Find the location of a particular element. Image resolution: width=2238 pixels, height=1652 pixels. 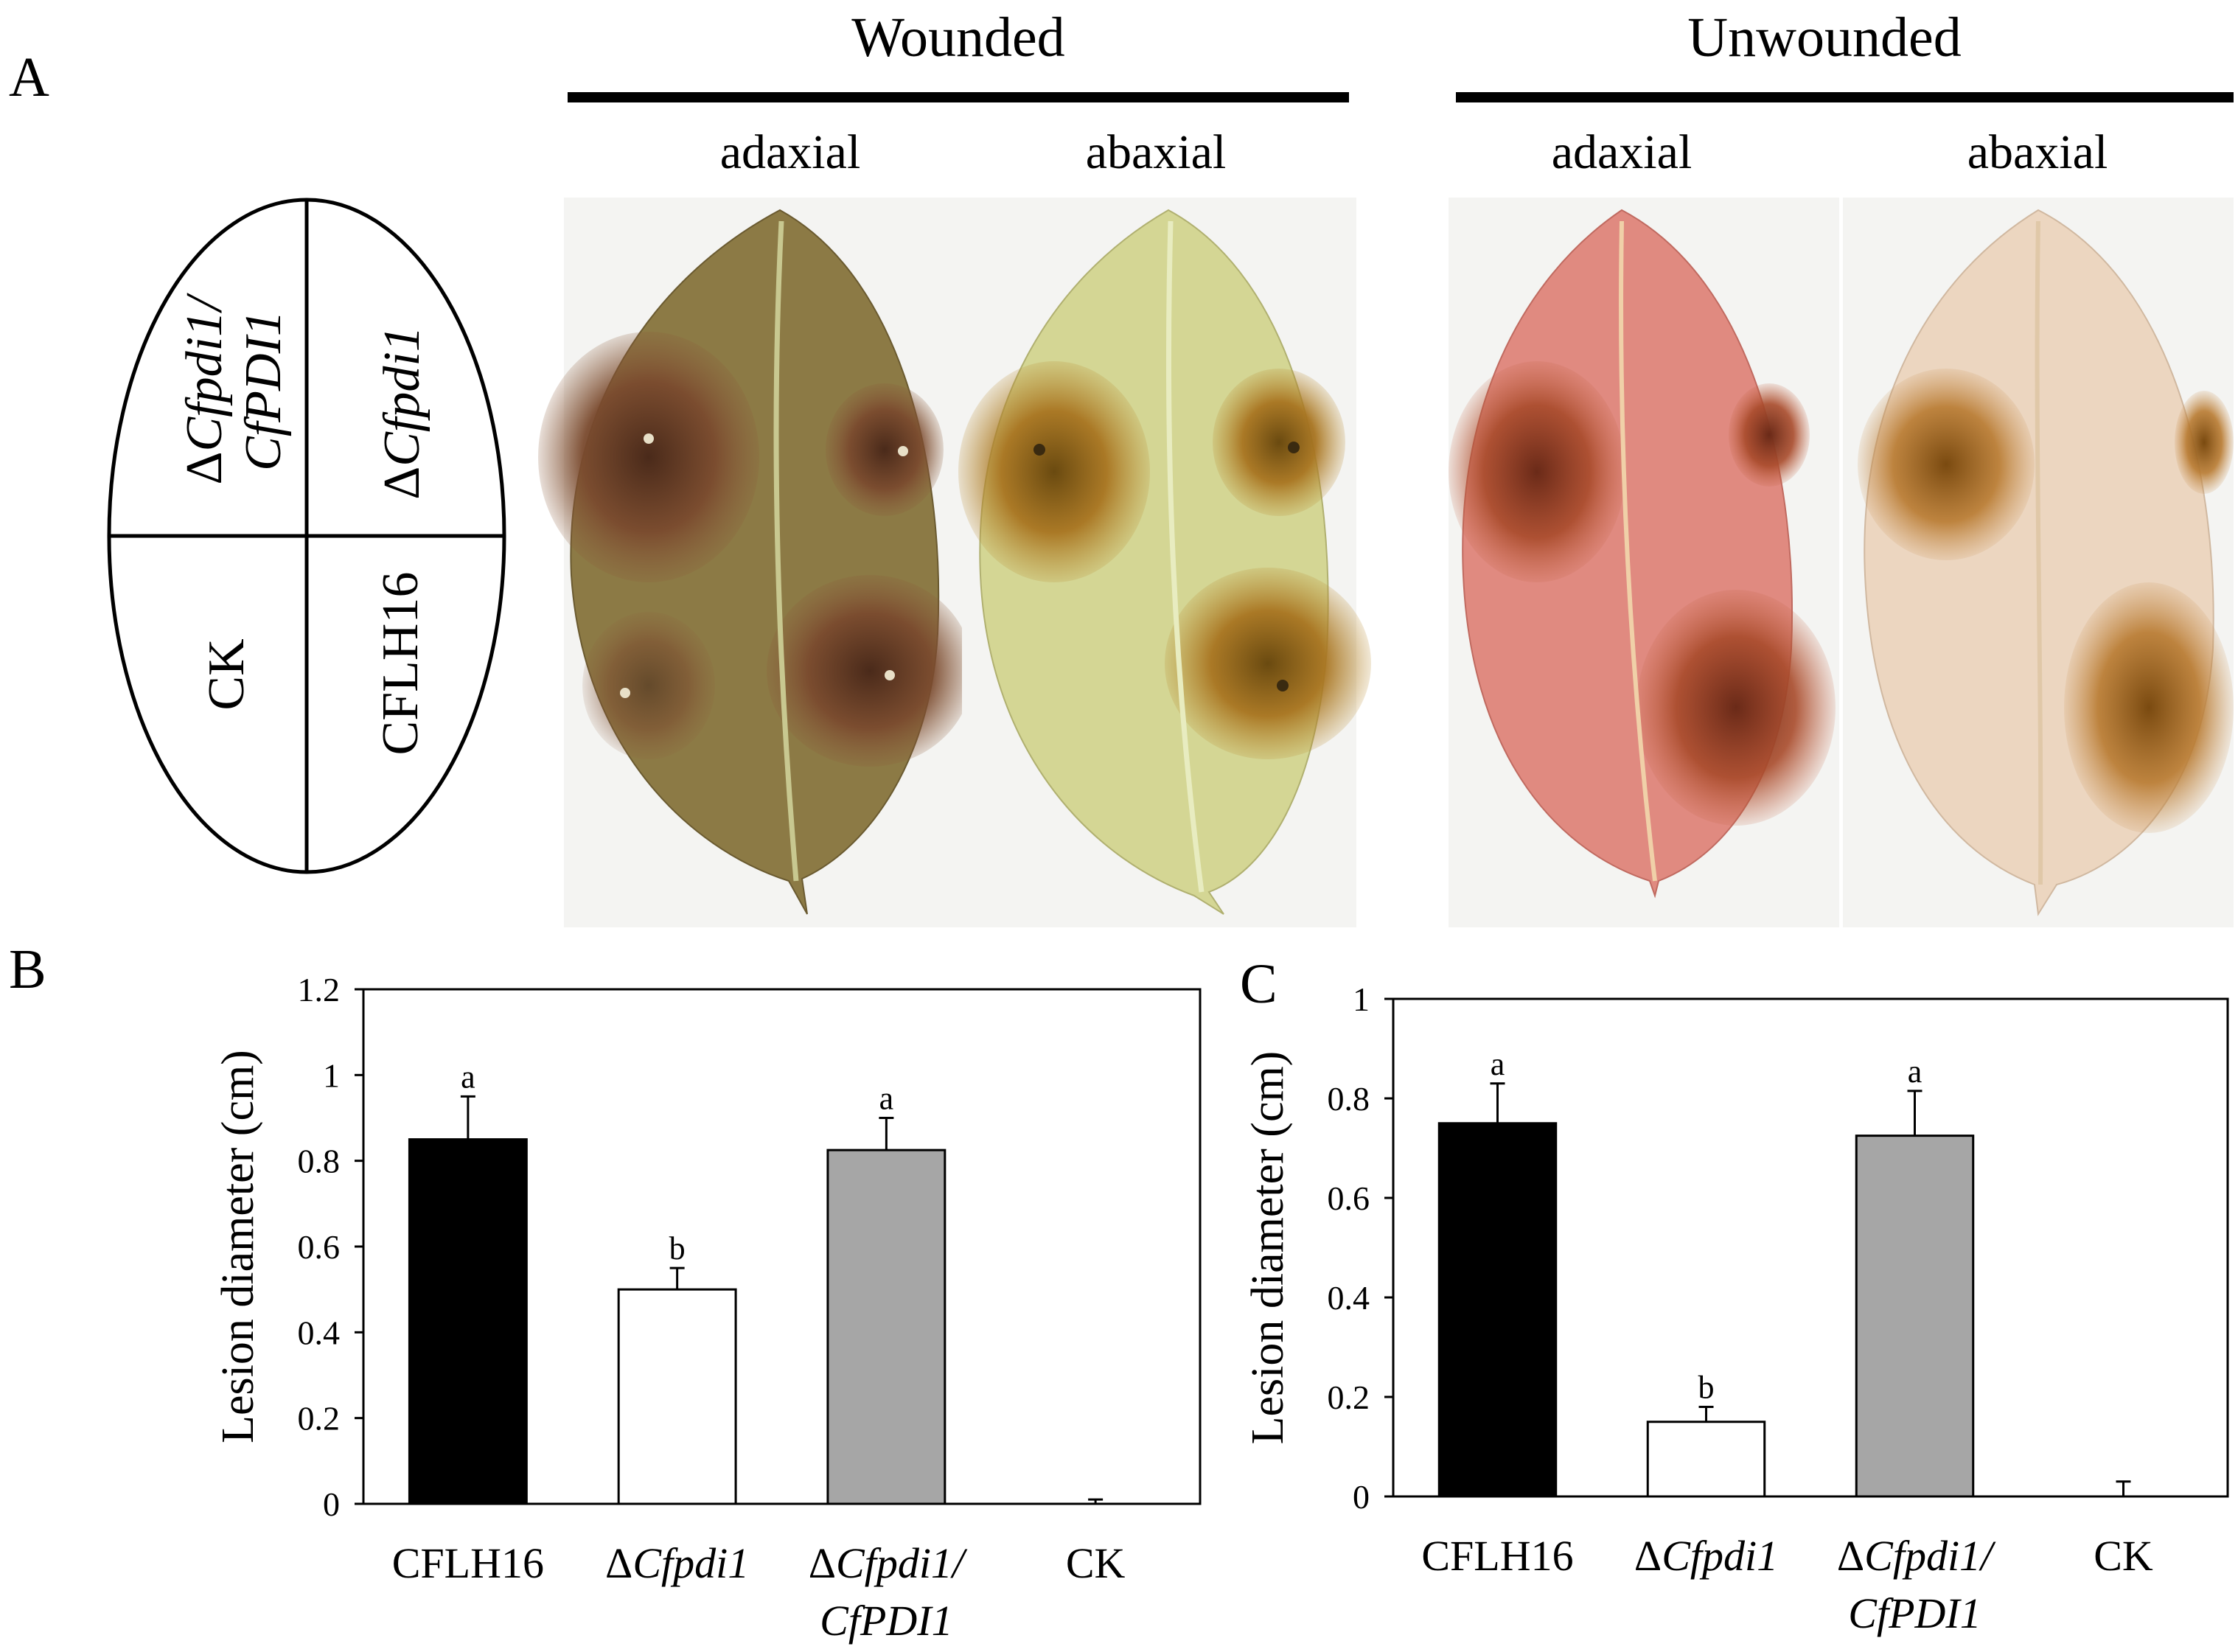

schematic-label-wt: CFLH16 is located at coordinates (400, 664).